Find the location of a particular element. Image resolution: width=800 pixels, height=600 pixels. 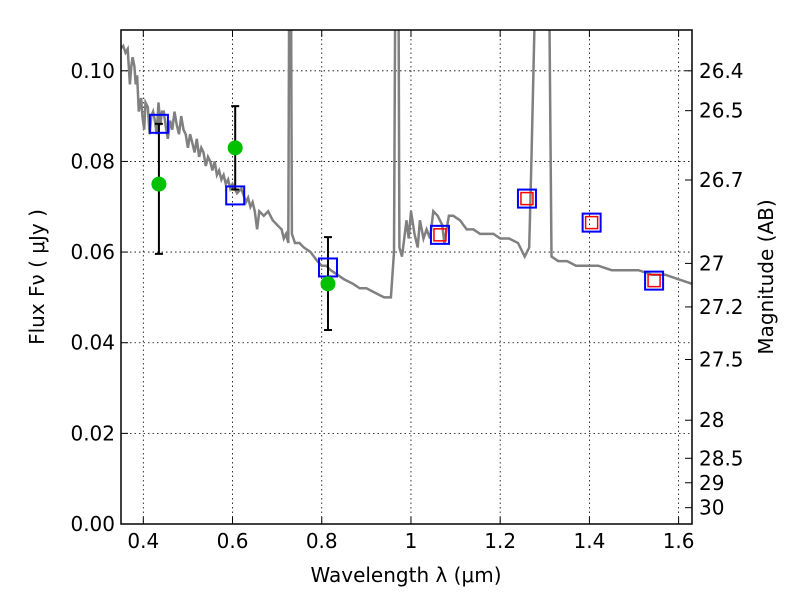

y2-tick-label: 26.5 is located at coordinates (721, 111).